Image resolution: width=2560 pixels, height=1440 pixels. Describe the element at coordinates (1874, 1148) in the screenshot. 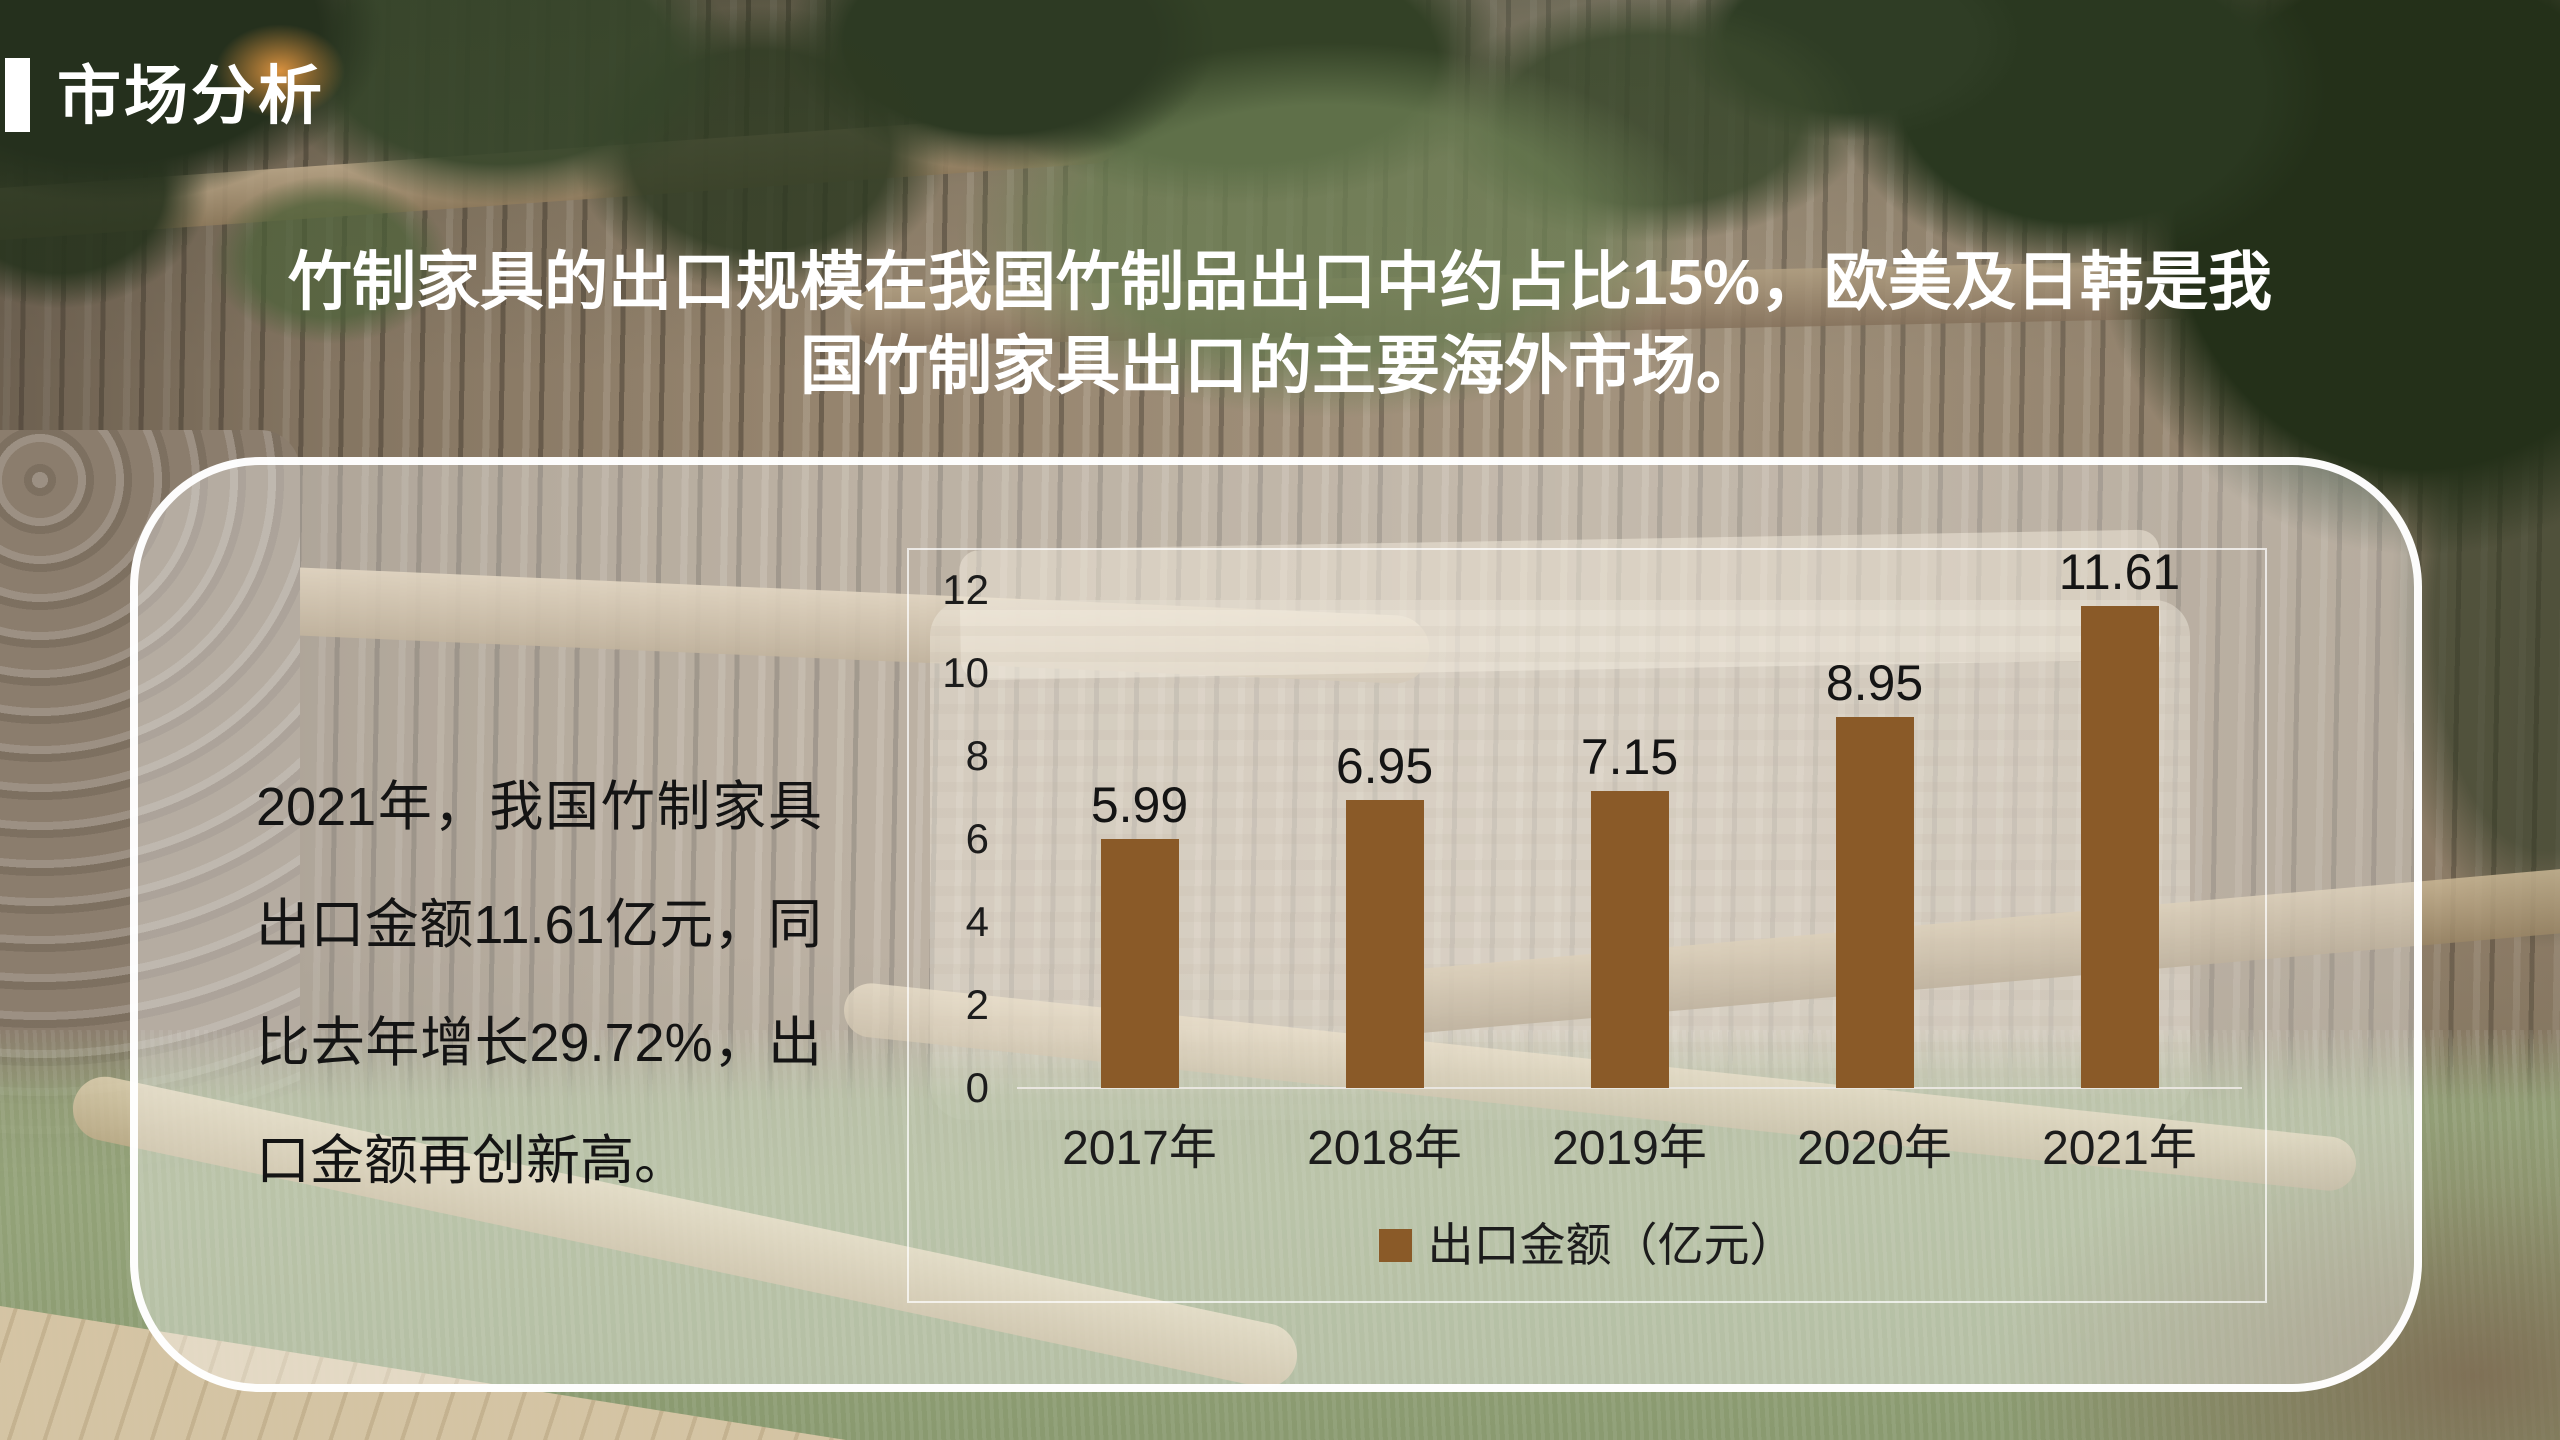

I see `x-axis-category-label: 2020年` at that location.